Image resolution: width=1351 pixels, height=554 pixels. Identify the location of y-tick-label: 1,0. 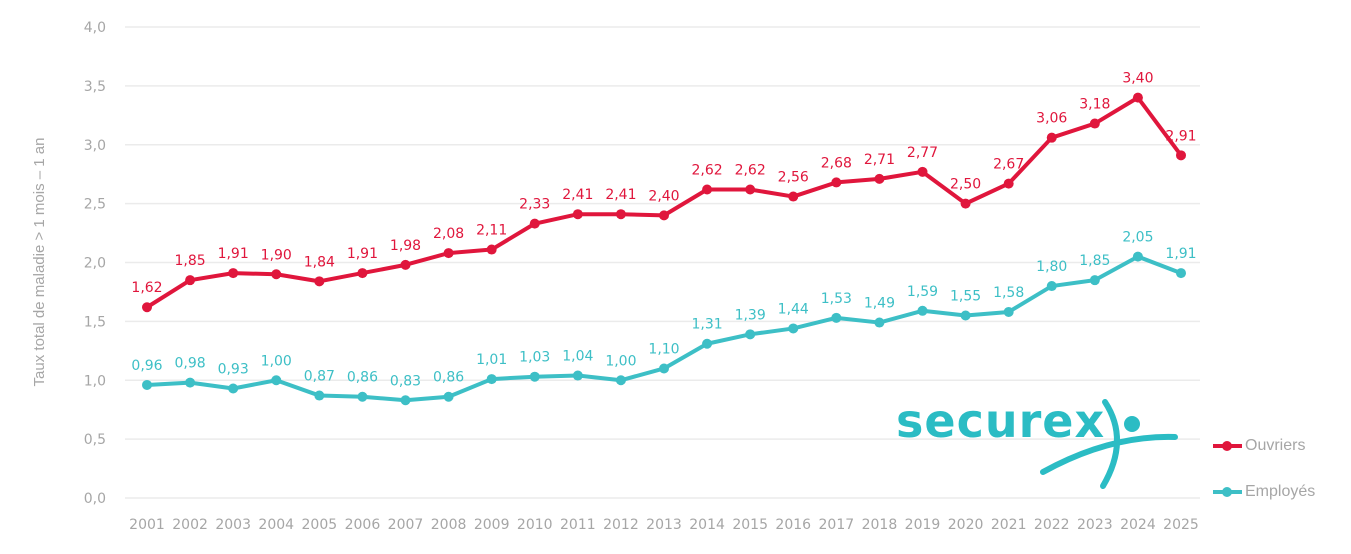
(95, 381).